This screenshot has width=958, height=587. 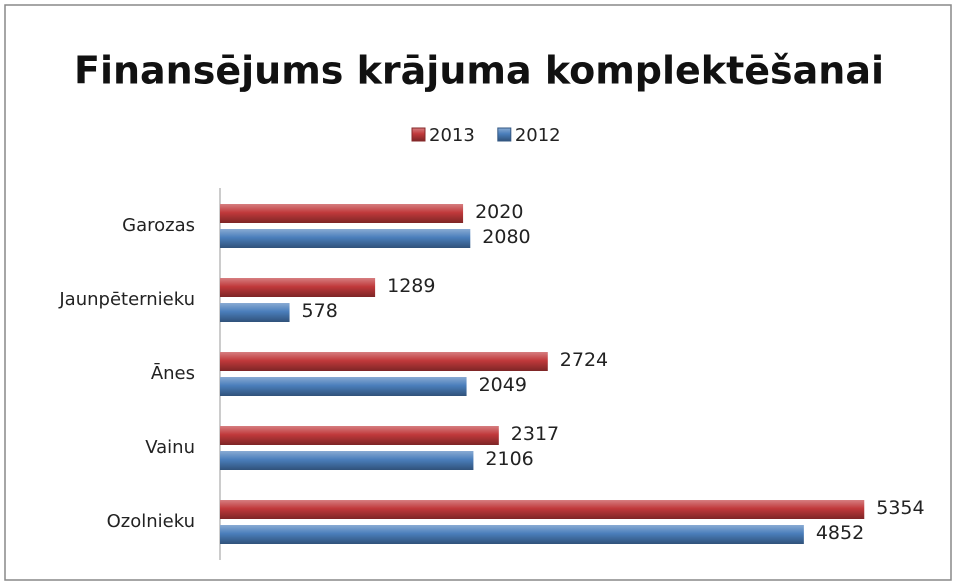 I want to click on value-label: 2080, so click(x=506, y=237).